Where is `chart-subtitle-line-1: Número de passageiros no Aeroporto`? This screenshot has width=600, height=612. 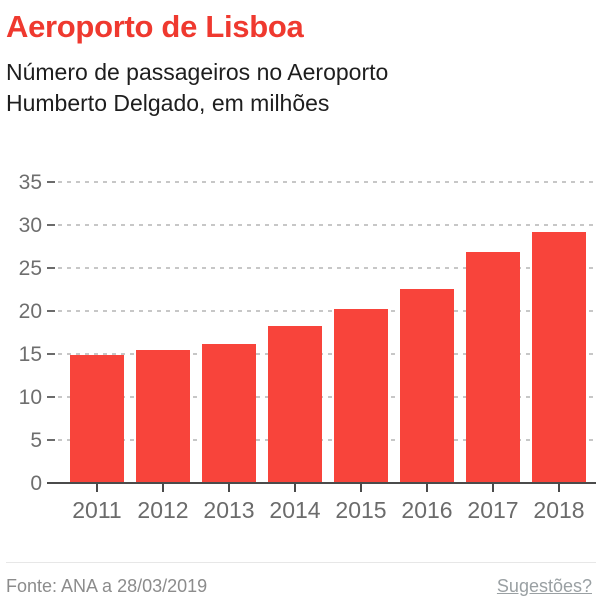 chart-subtitle-line-1: Número de passageiros no Aeroporto is located at coordinates (197, 72).